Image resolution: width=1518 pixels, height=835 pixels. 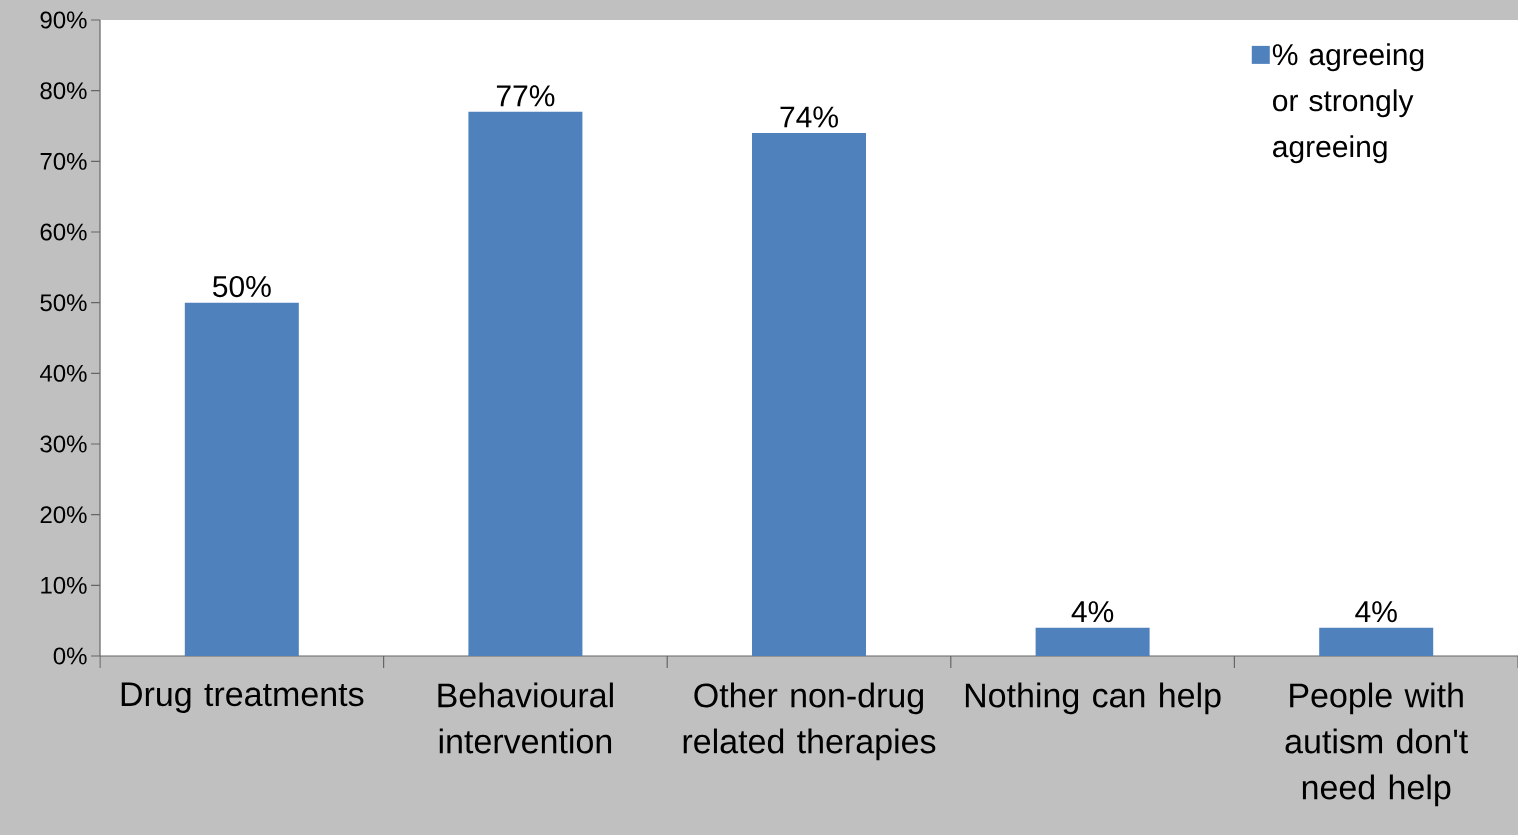 I want to click on y-tick-label: 80%, so click(x=63, y=91).